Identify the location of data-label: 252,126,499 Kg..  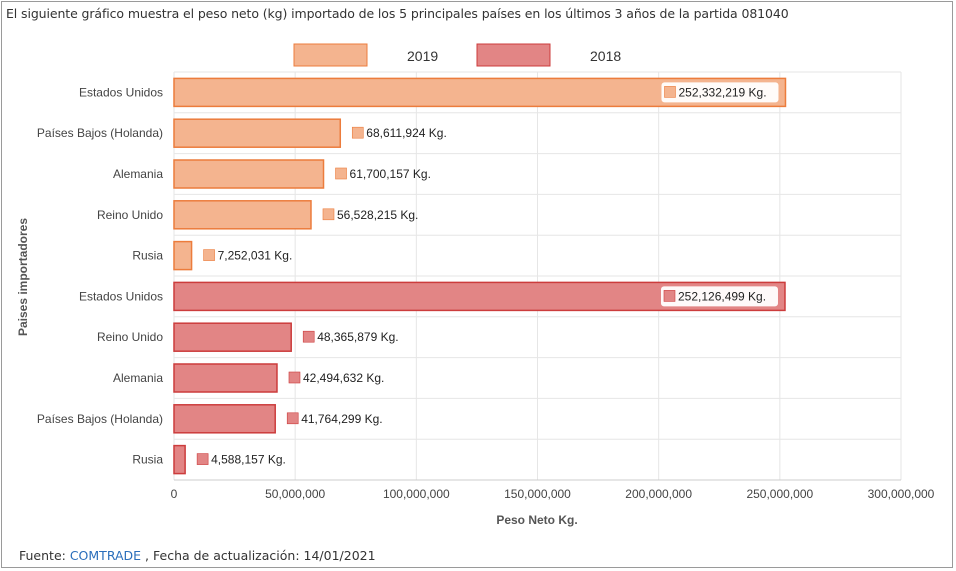
(722, 296).